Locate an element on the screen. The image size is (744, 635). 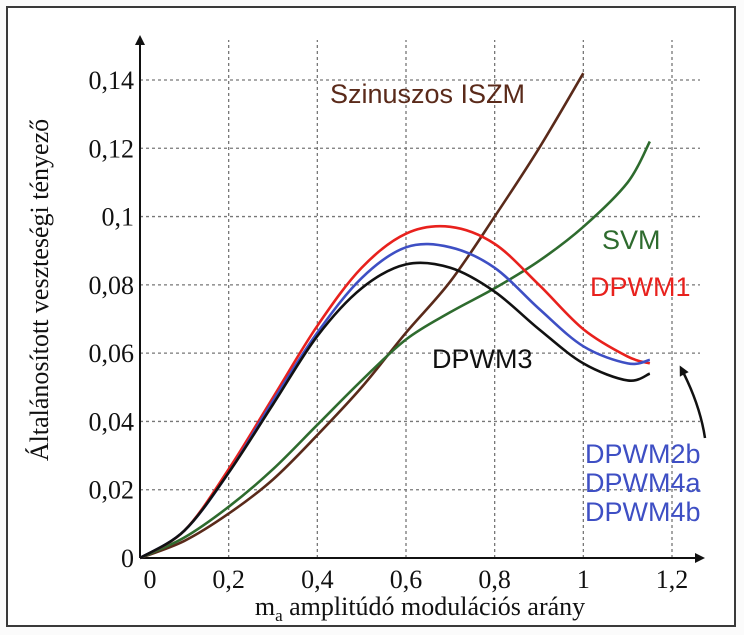
label-dpwm4a: DPWM4a is located at coordinates (643, 483).